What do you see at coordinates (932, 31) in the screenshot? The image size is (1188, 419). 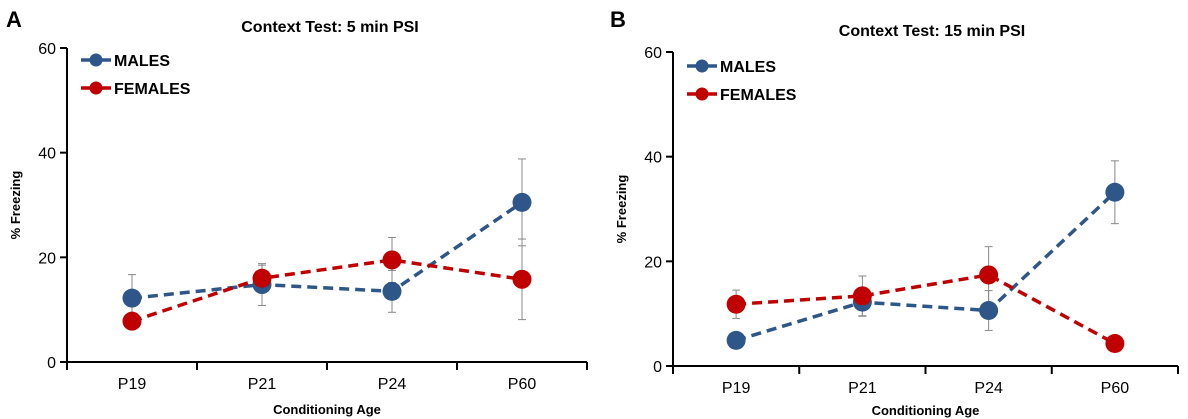 I see `chart-title: Context Test: 15 min PSI` at bounding box center [932, 31].